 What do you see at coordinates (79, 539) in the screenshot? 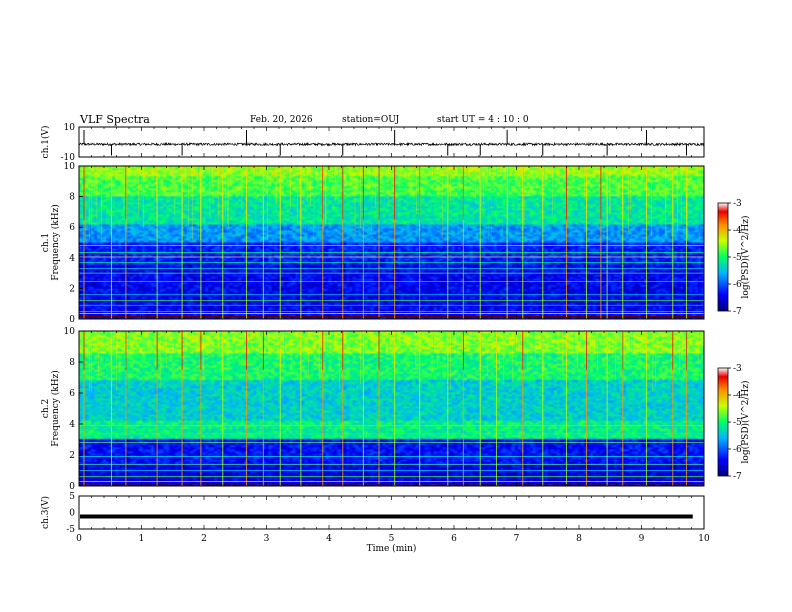
I see `x-tick-label: 0` at bounding box center [79, 539].